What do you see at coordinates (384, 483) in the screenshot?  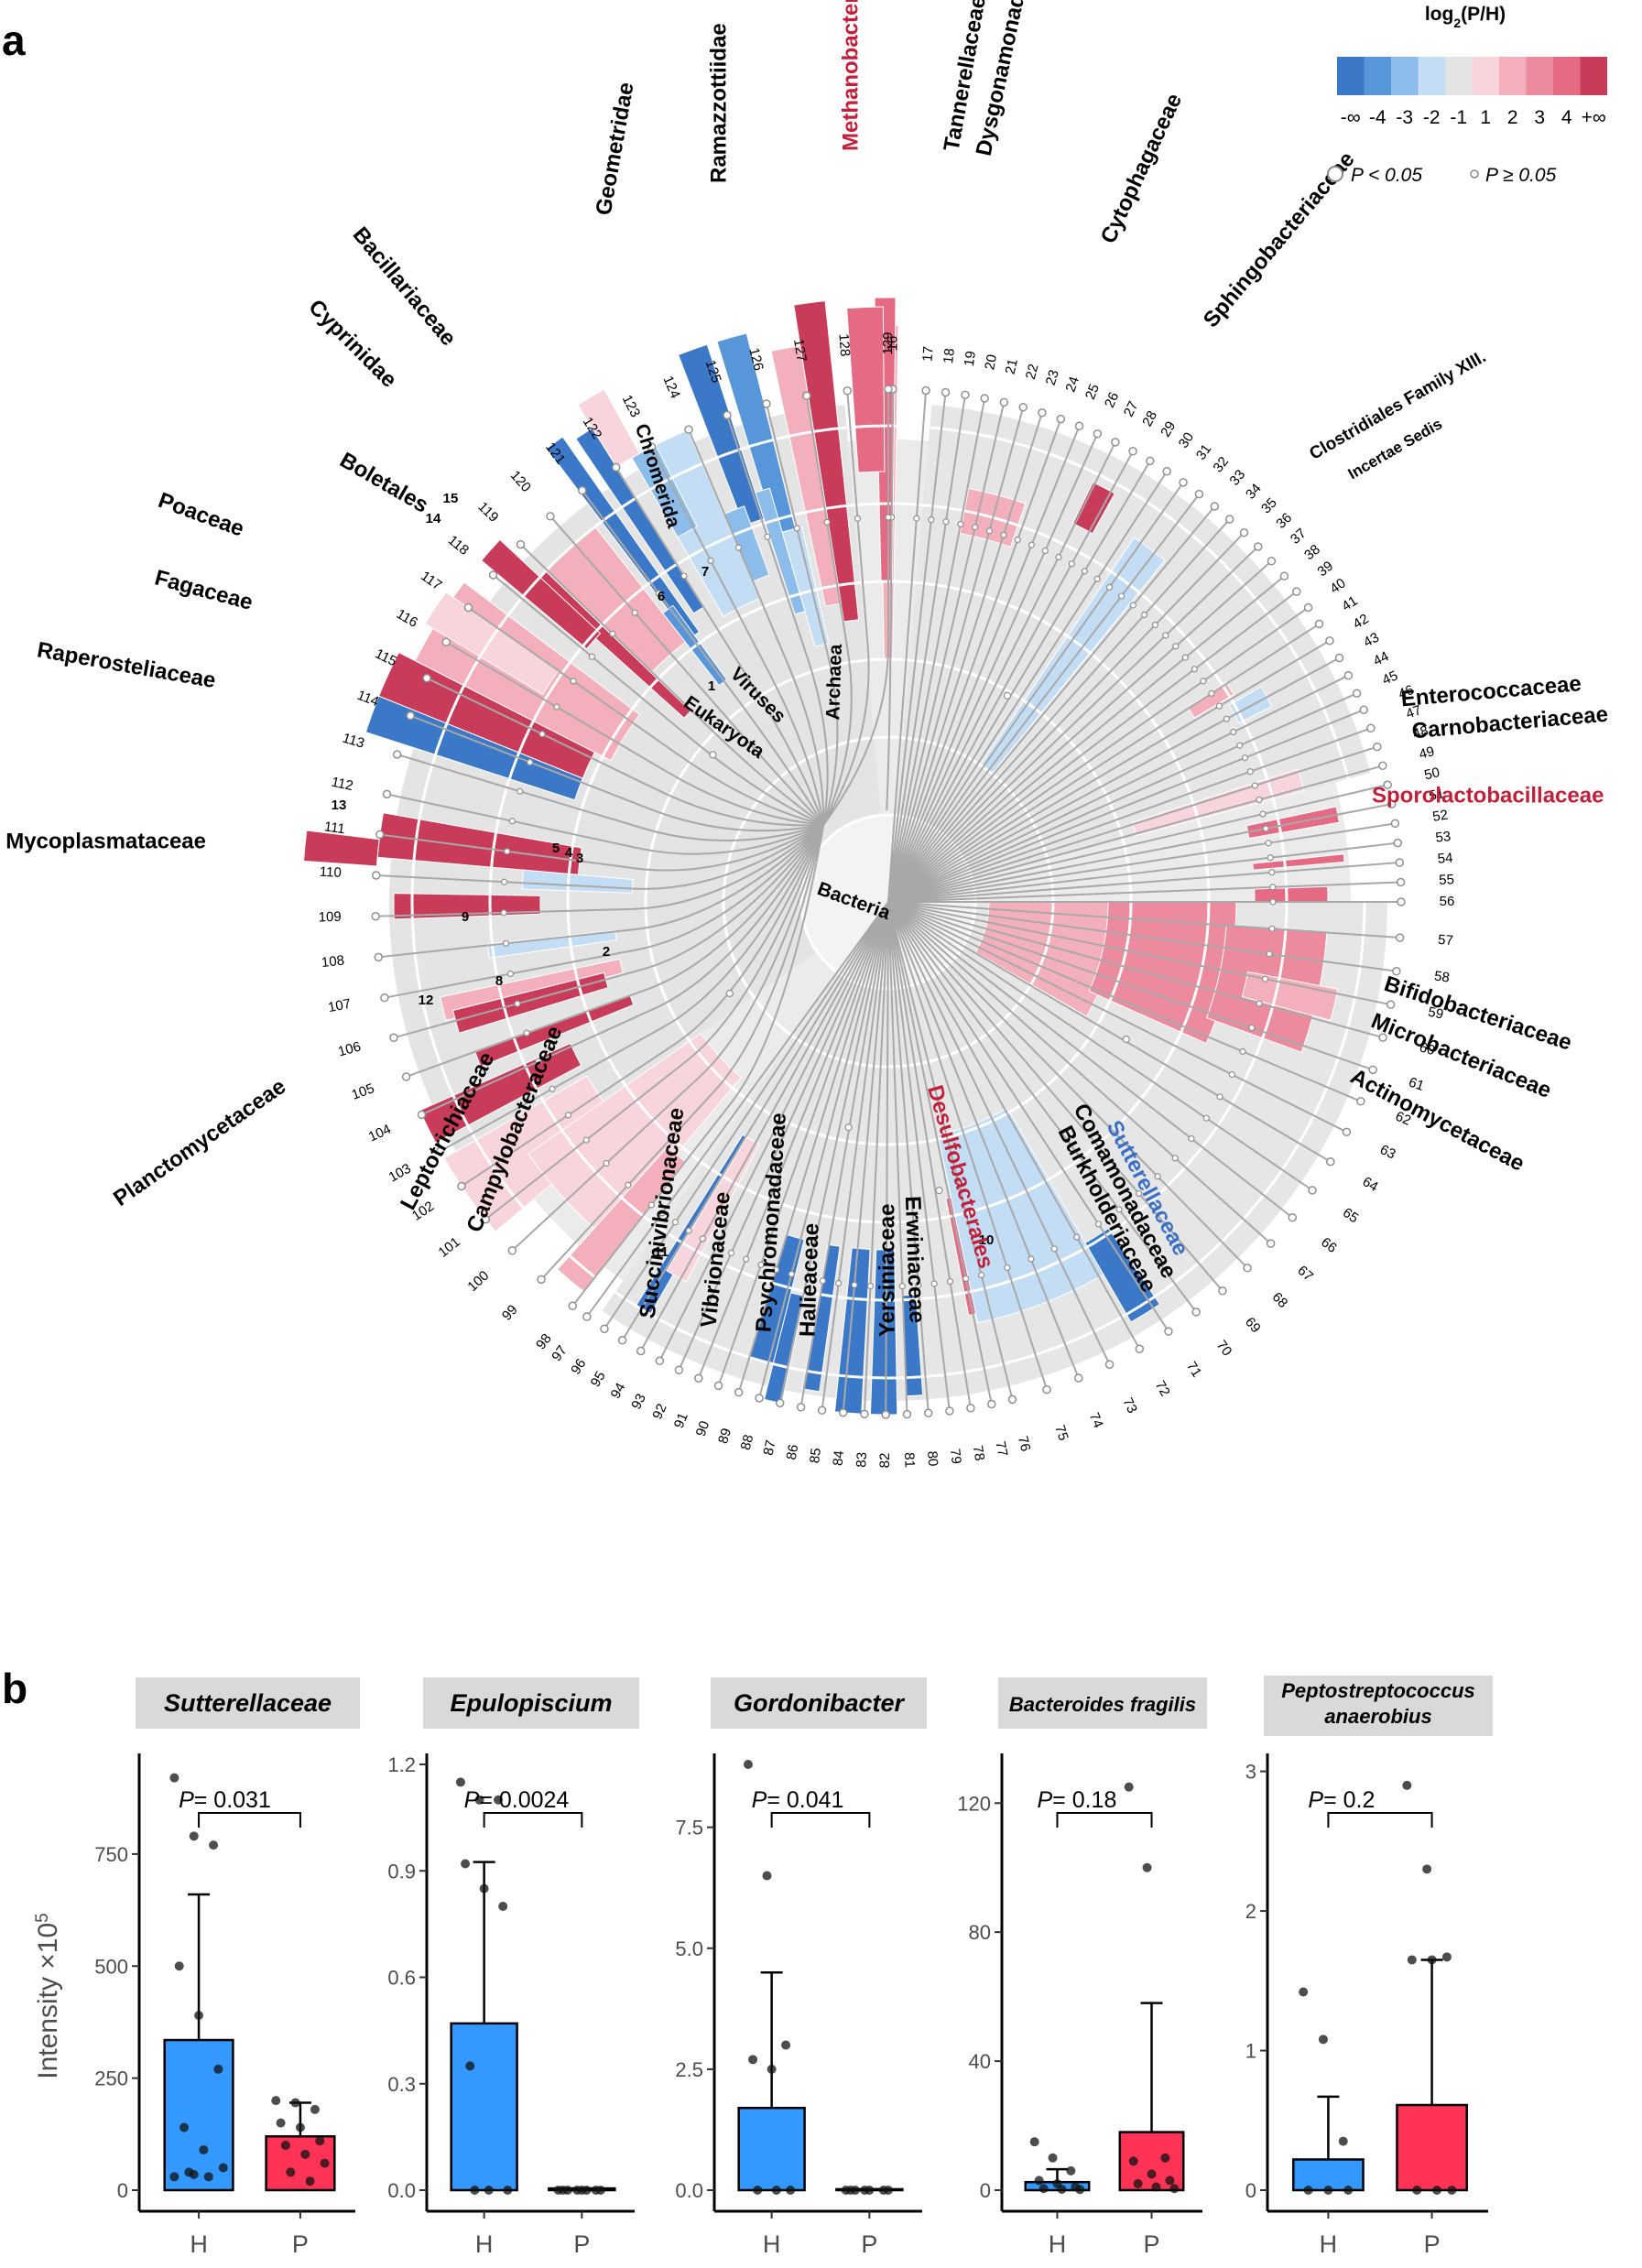 I see `family-label-12: Boletales` at bounding box center [384, 483].